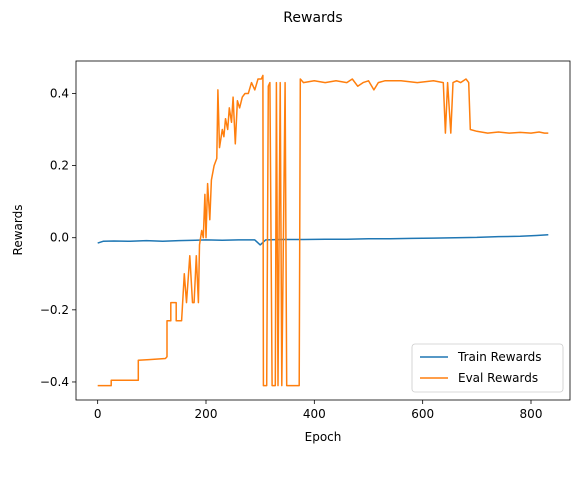  I want to click on y-tick-label: 0.4, so click(59, 93).